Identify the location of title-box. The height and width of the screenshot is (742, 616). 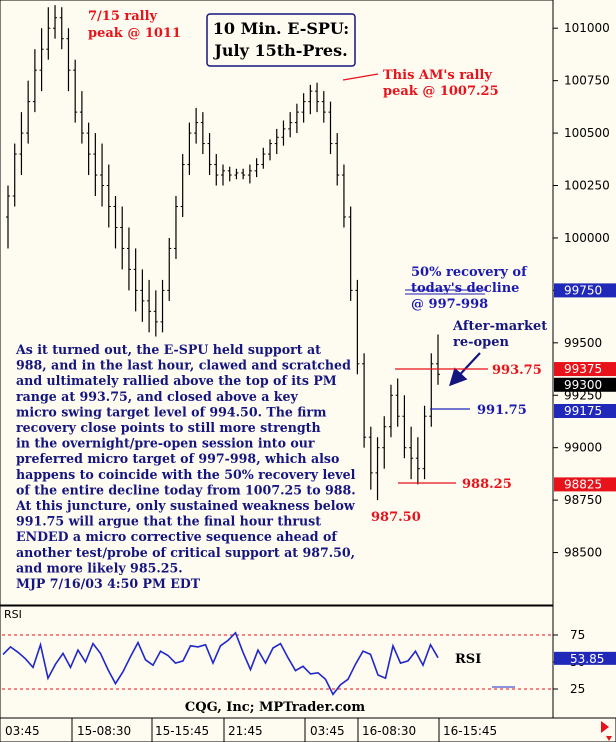
(281, 40).